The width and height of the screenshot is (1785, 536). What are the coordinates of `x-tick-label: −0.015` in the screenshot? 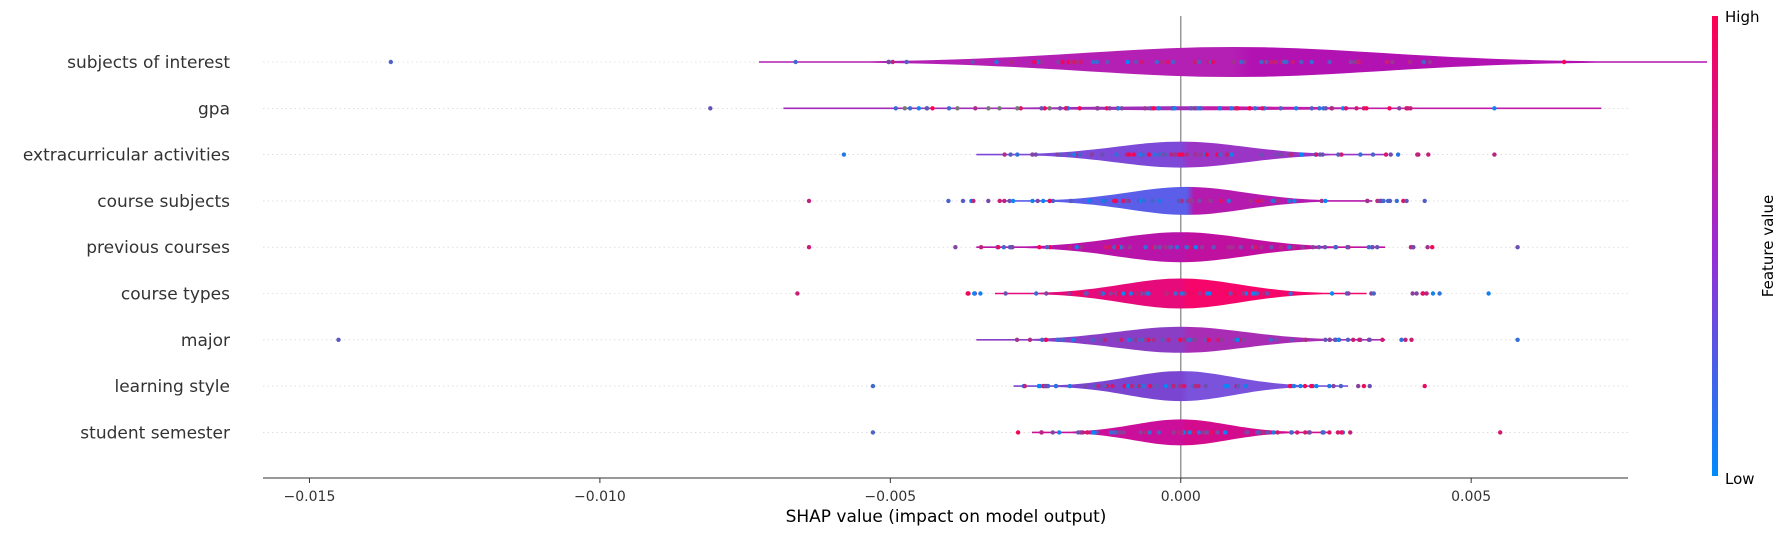 It's located at (310, 497).